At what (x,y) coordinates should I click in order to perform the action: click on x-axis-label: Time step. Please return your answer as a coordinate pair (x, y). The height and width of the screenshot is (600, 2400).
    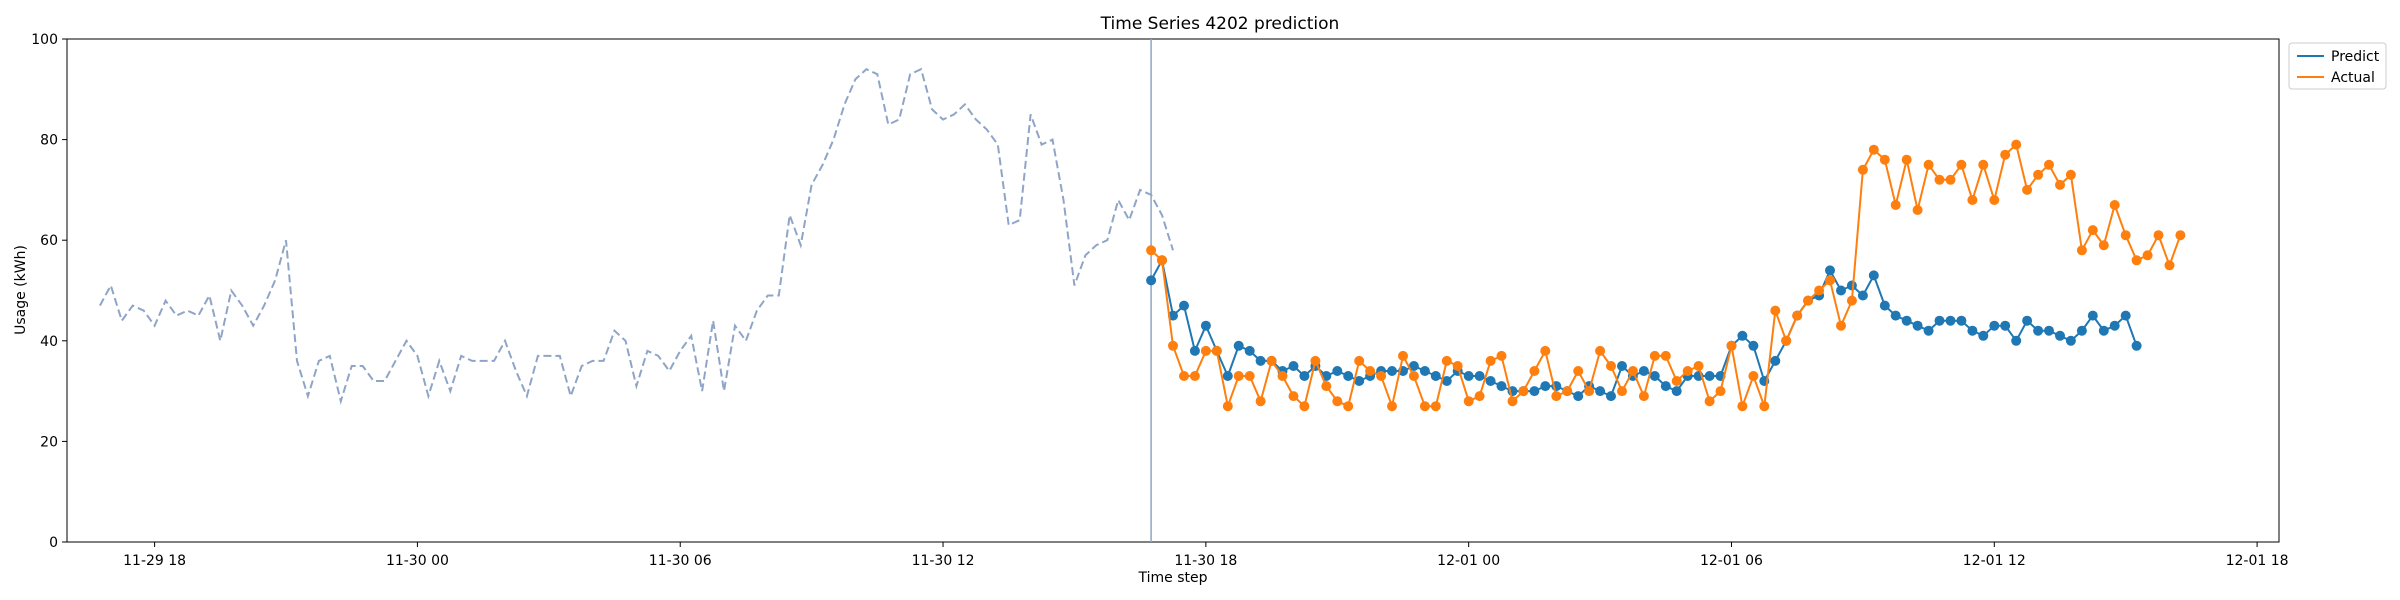
    Looking at the image, I should click on (1173, 578).